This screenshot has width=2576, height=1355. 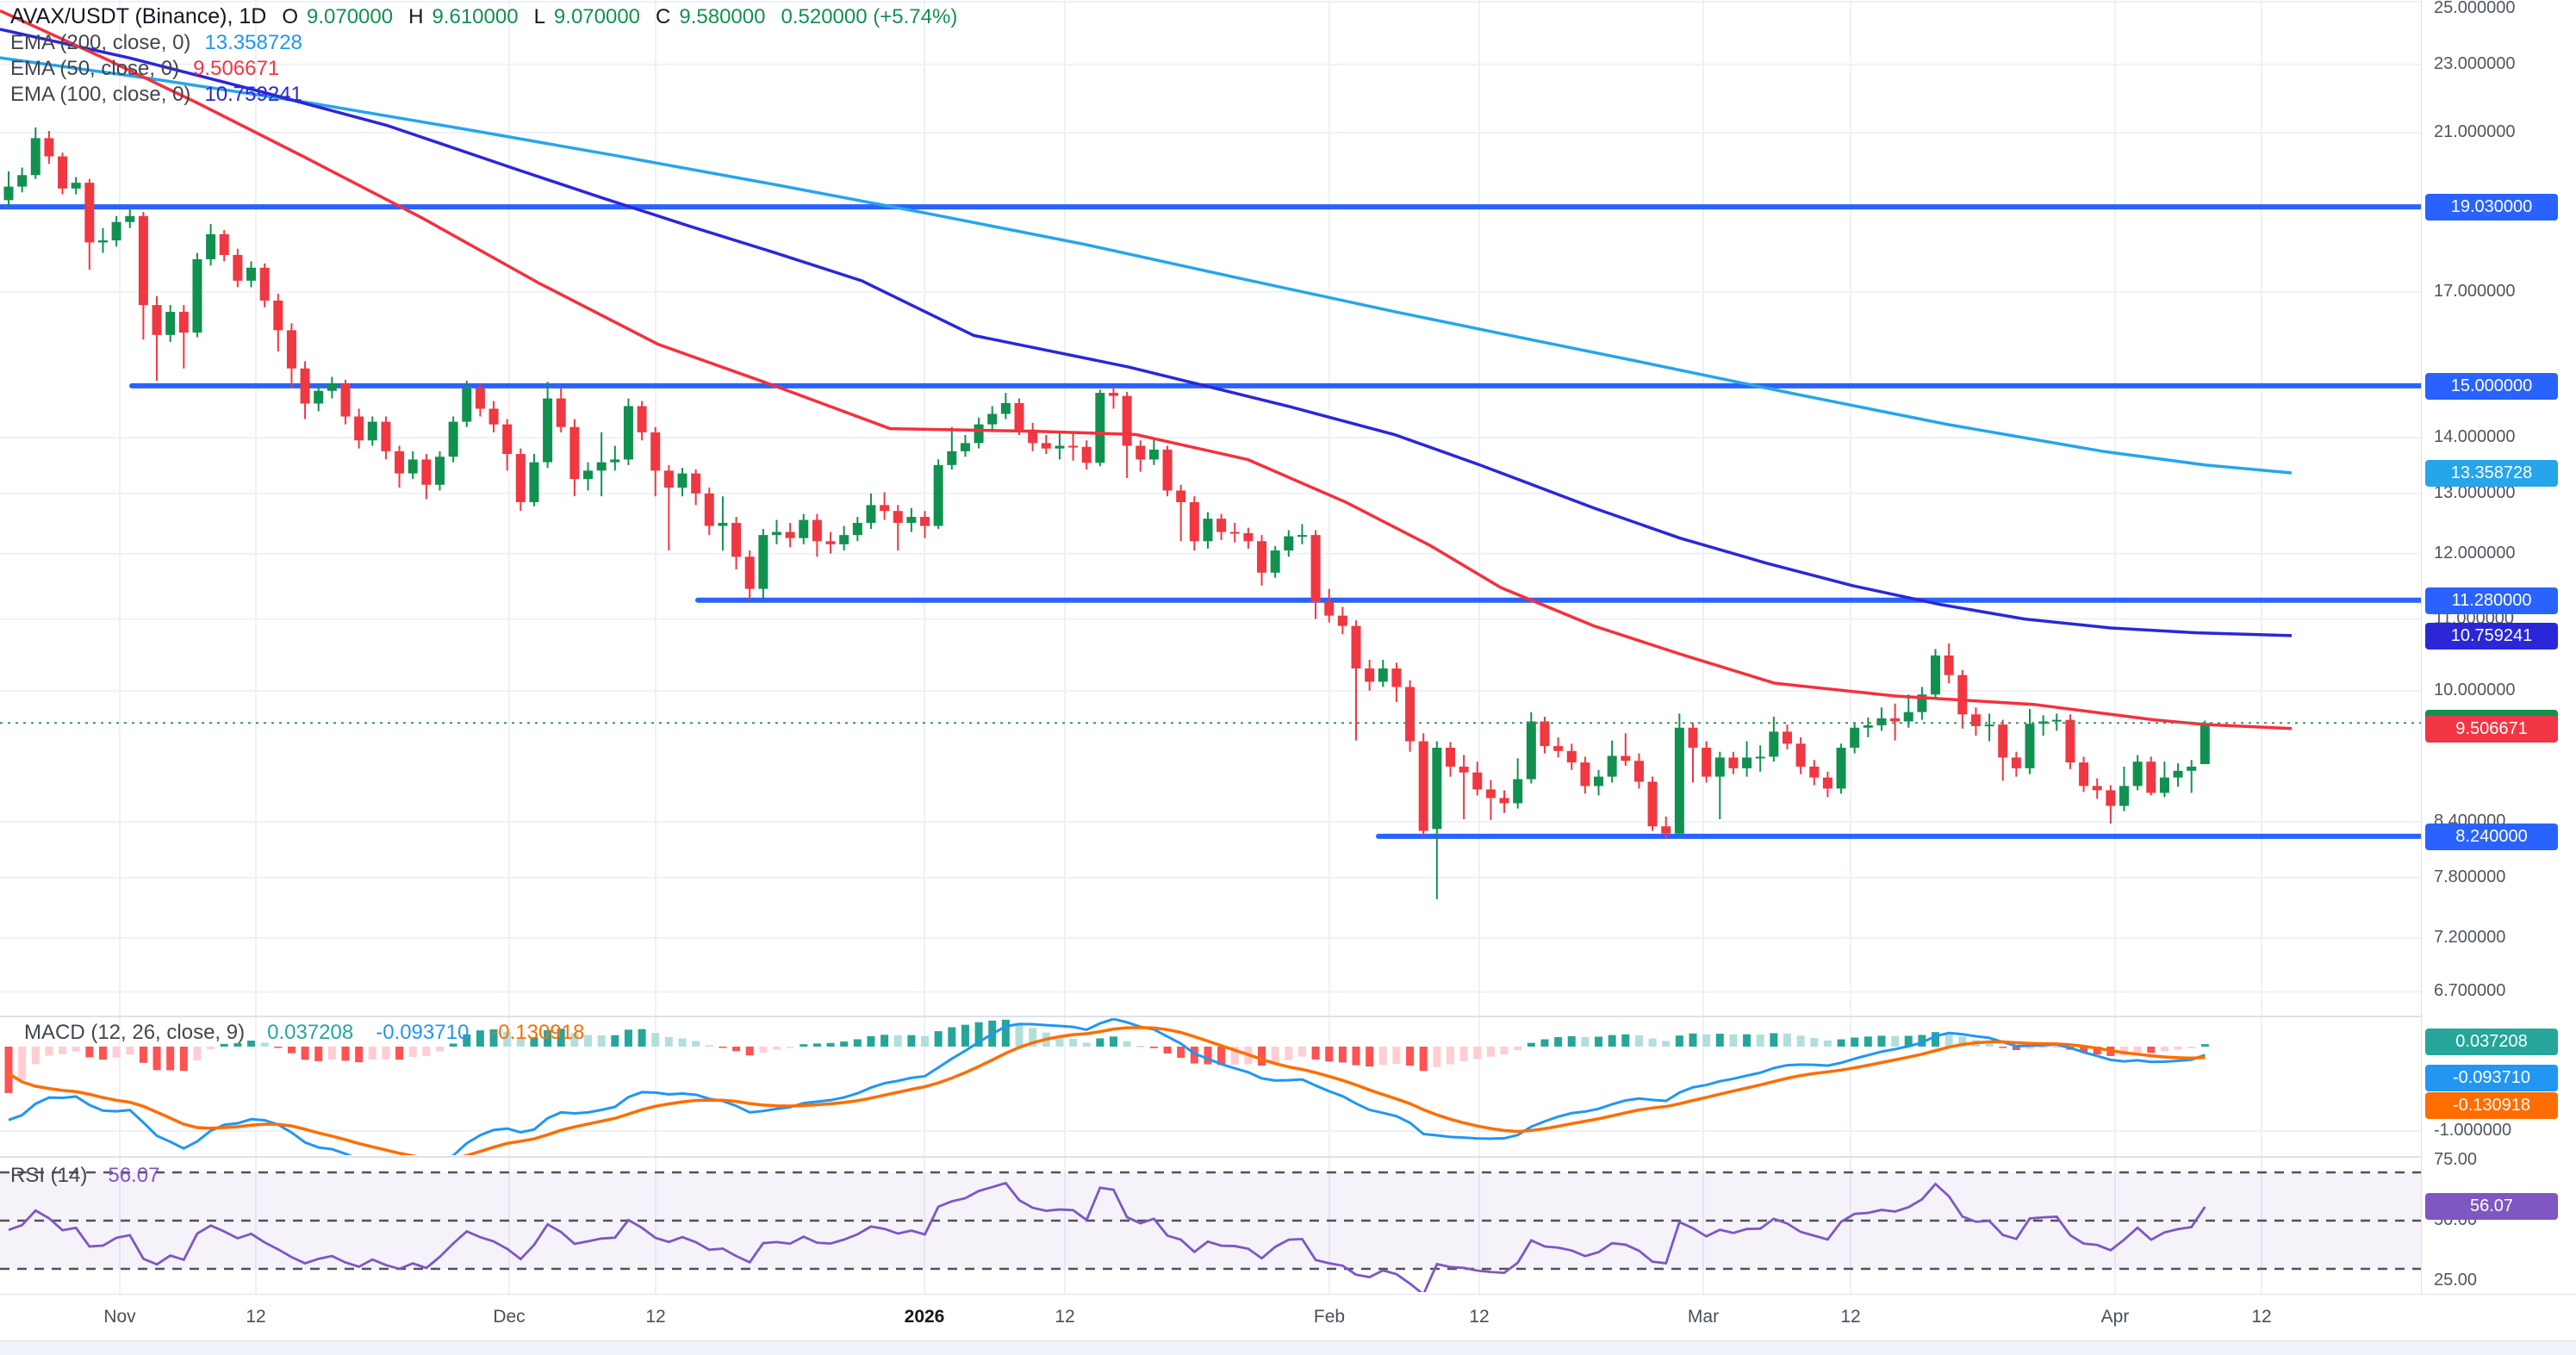 What do you see at coordinates (120, 1317) in the screenshot?
I see `time-tick-Nov: Nov` at bounding box center [120, 1317].